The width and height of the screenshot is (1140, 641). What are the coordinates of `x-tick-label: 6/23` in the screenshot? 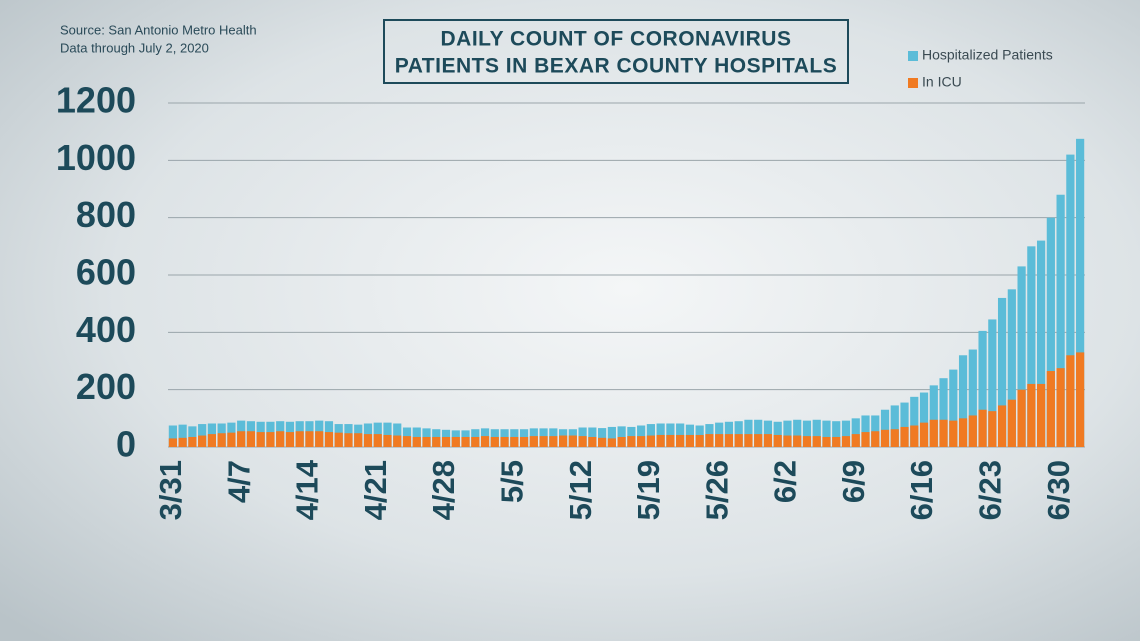 It's located at (990, 490).